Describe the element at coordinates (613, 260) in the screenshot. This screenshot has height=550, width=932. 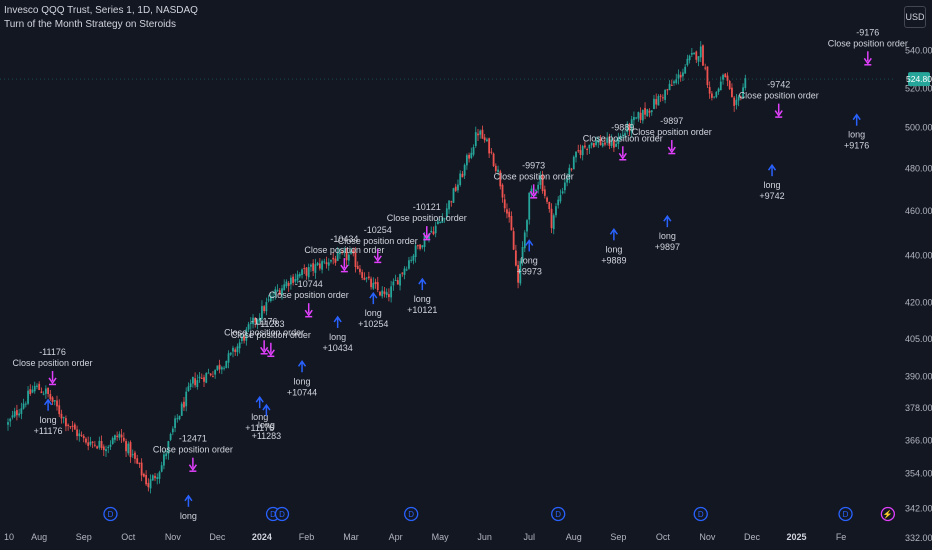
I see `entry-qty-label: +9889` at that location.